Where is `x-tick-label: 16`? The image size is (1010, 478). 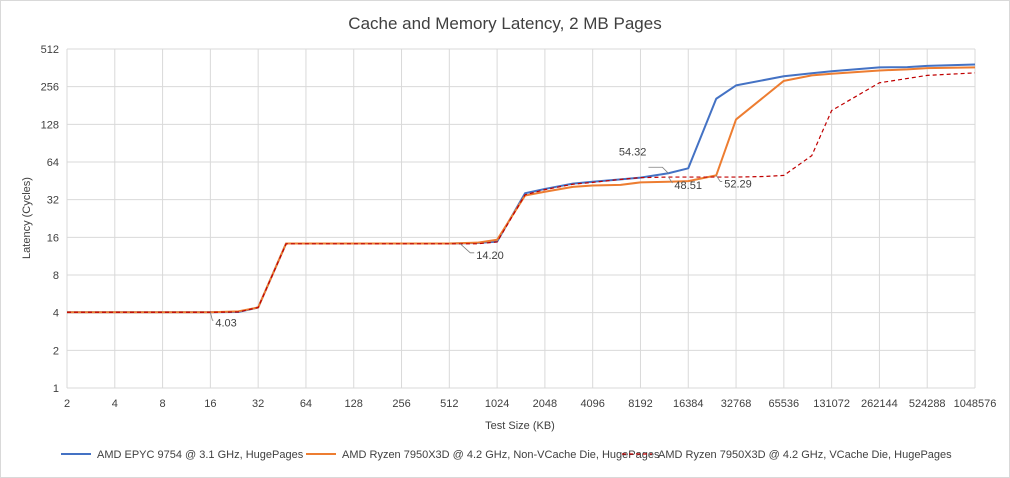 x-tick-label: 16 is located at coordinates (210, 404).